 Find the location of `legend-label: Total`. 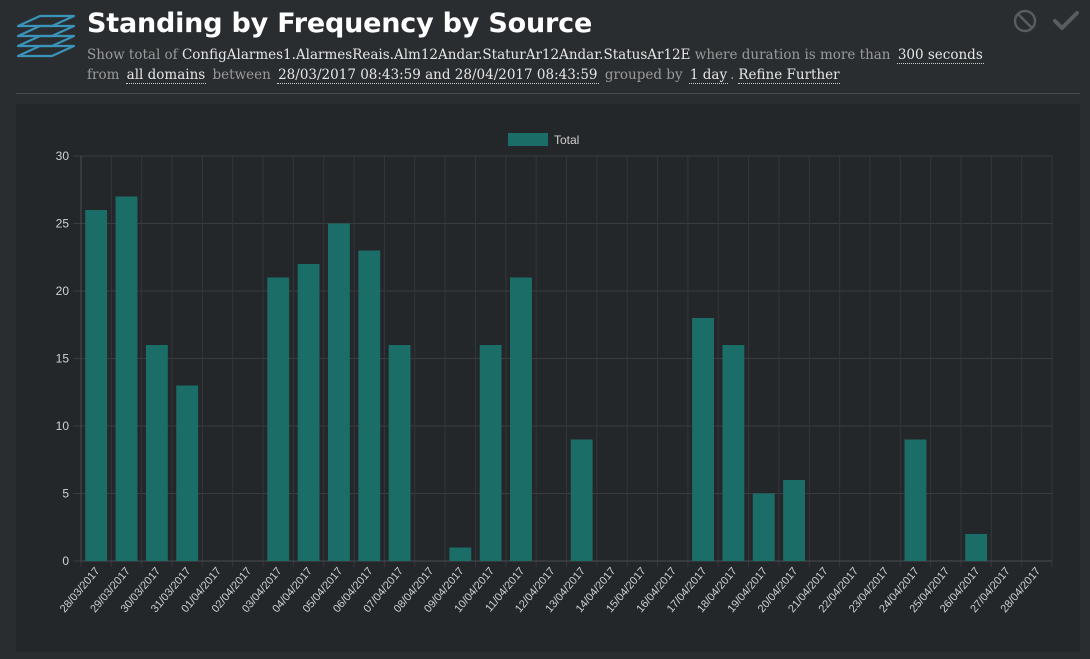

legend-label: Total is located at coordinates (566, 140).